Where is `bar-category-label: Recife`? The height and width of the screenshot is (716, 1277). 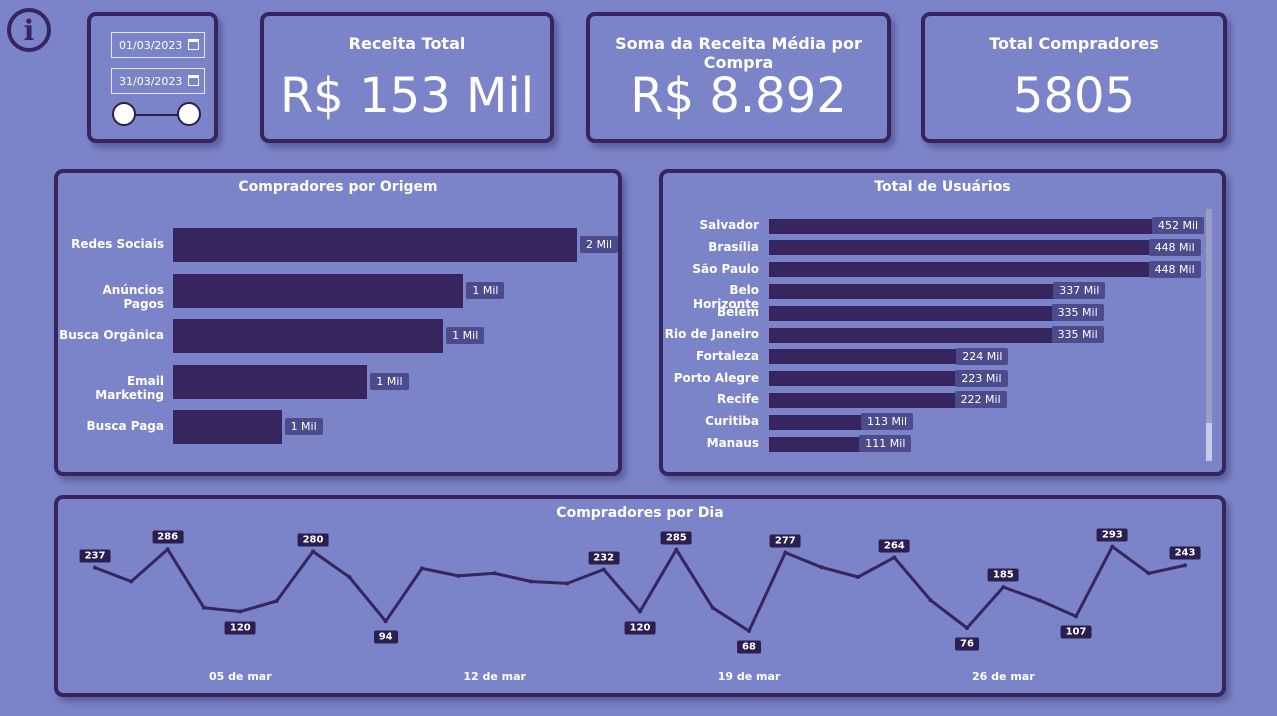
bar-category-label: Recife is located at coordinates (738, 399).